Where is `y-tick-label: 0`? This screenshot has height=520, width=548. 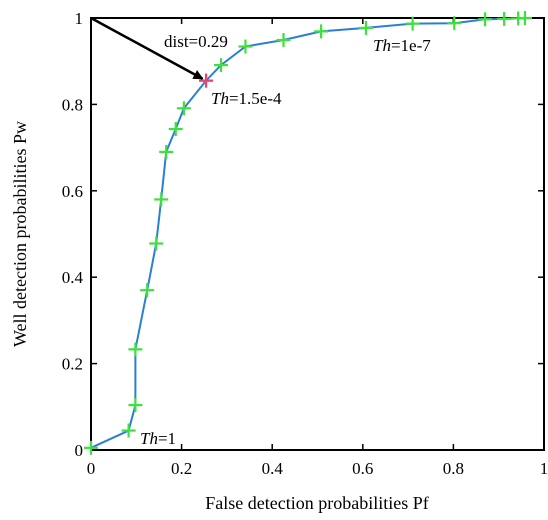 y-tick-label: 0 is located at coordinates (79, 450).